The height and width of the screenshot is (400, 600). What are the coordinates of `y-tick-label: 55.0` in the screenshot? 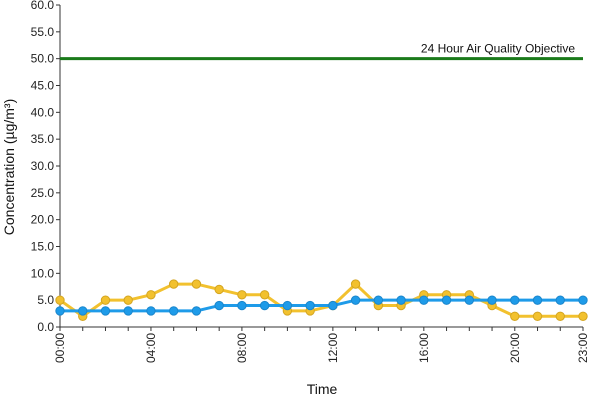 It's located at (43, 32).